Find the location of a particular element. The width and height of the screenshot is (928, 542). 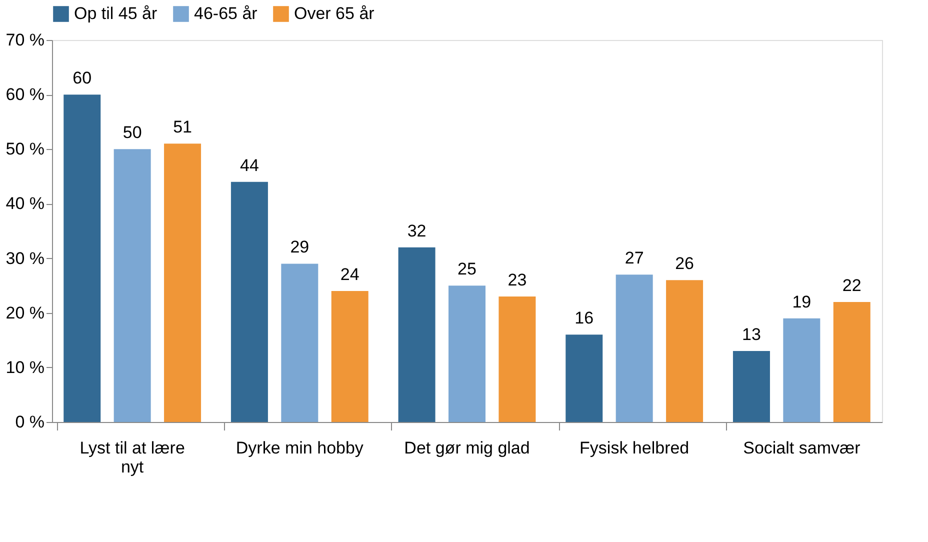

y-tick-label: 20 % is located at coordinates (25, 312).